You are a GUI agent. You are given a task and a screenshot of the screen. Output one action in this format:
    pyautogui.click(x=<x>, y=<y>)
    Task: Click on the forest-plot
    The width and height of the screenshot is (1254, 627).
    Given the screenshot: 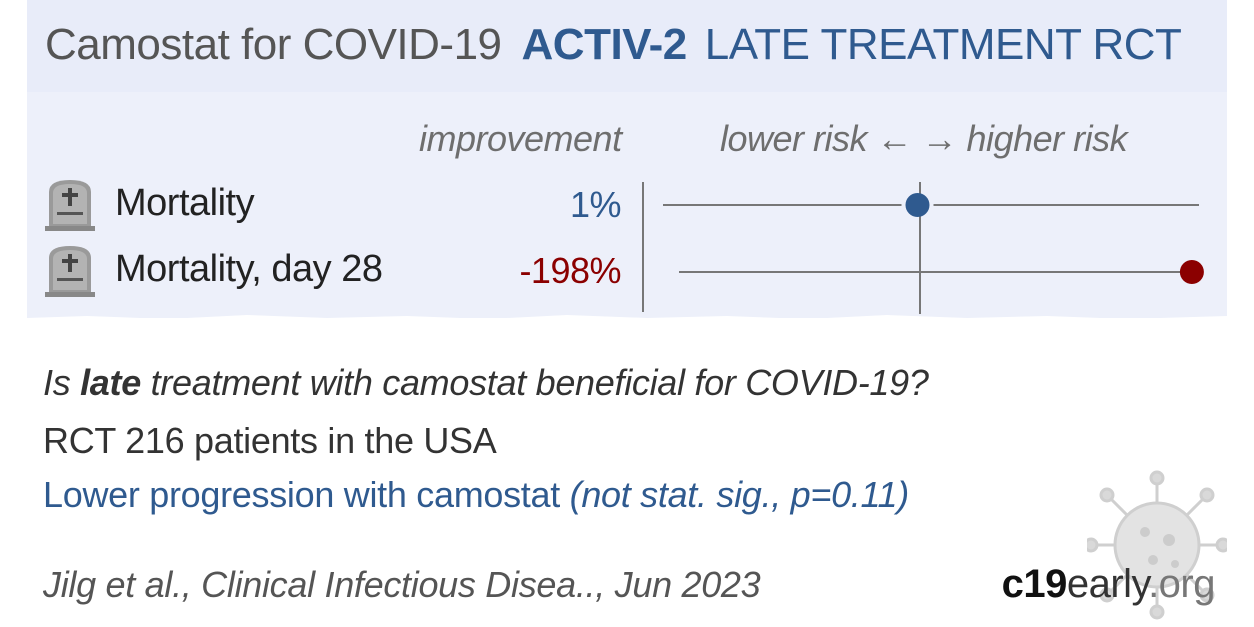 What is the action you would take?
    pyautogui.click(x=923, y=248)
    